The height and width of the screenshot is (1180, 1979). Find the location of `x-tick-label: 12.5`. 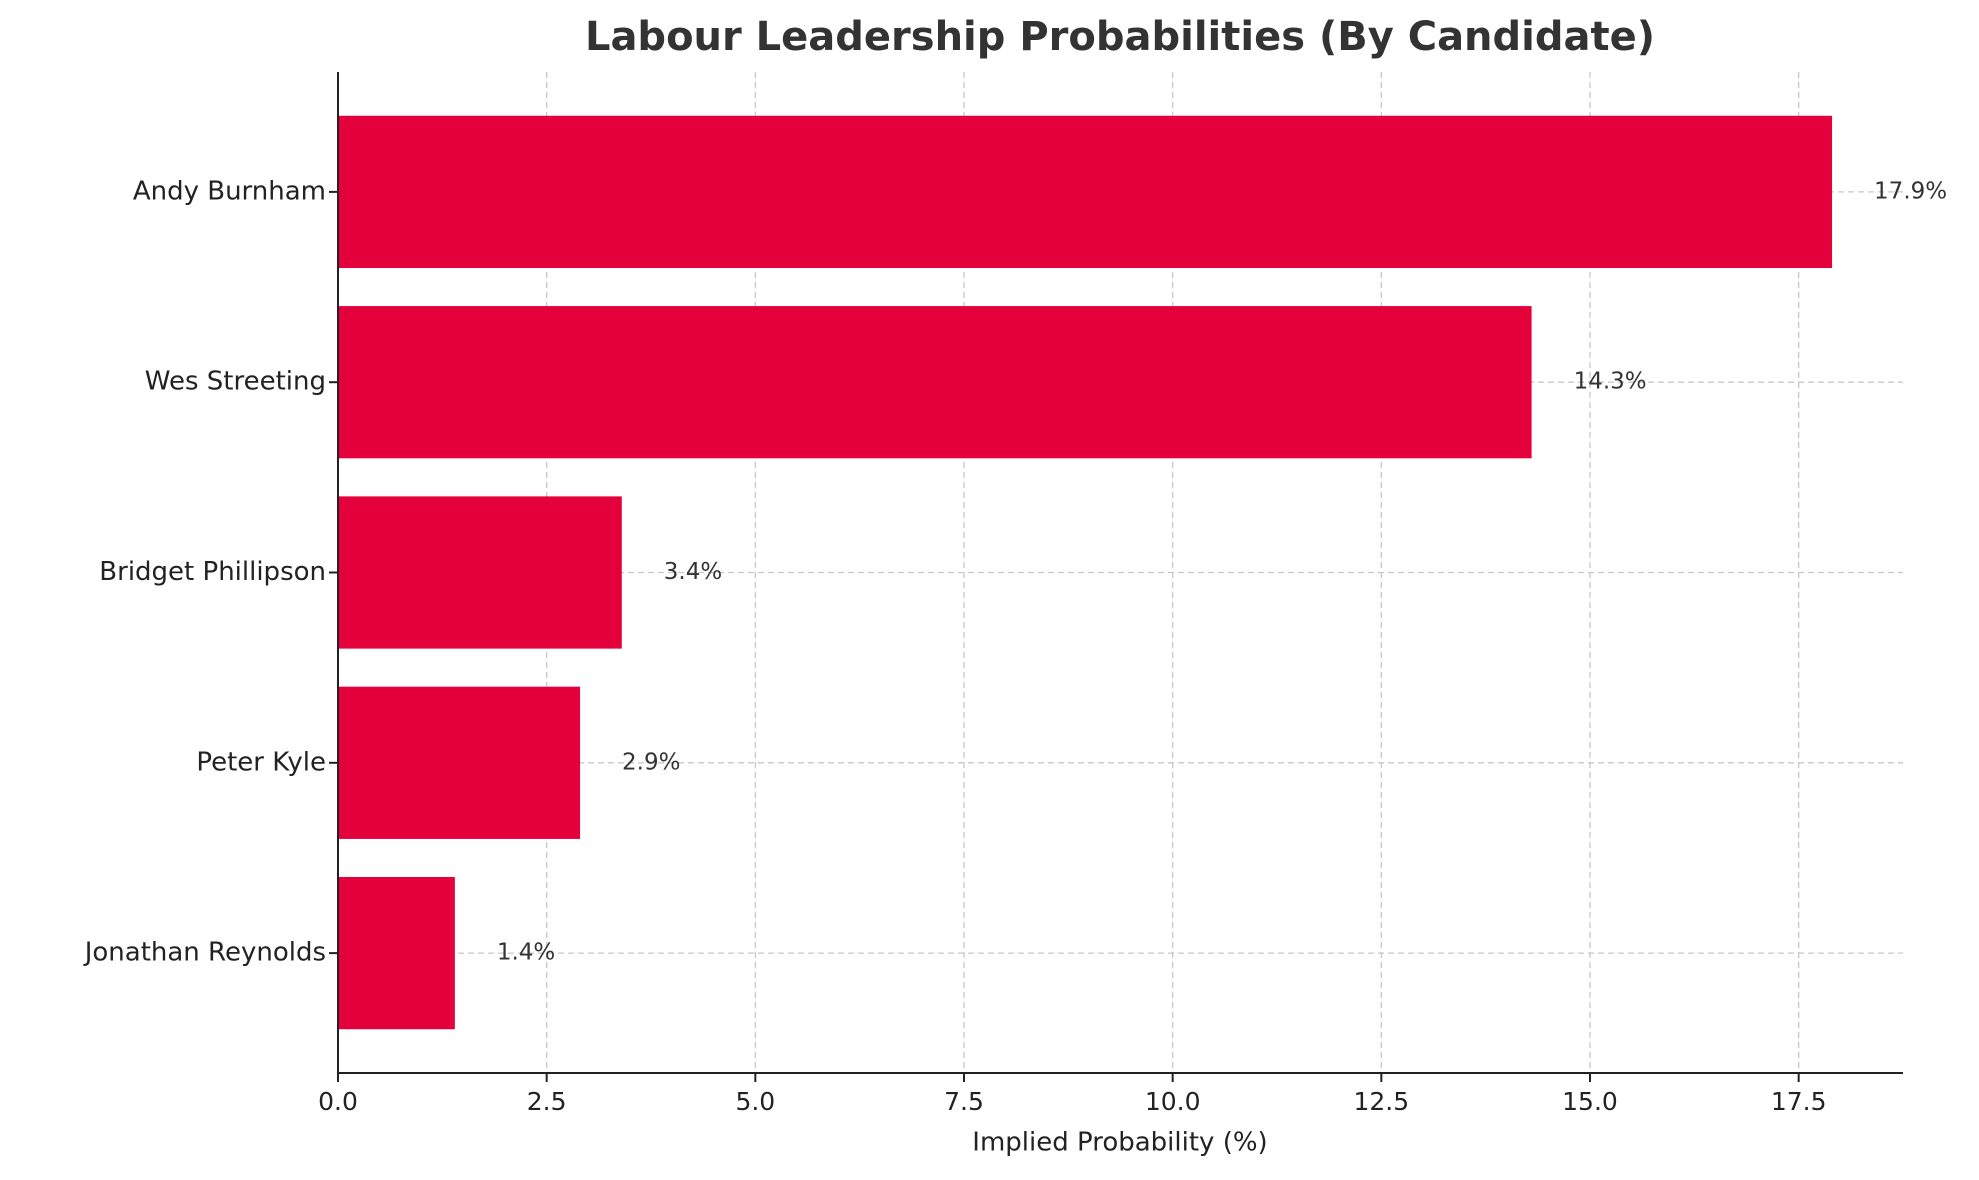

x-tick-label: 12.5 is located at coordinates (1381, 1101).